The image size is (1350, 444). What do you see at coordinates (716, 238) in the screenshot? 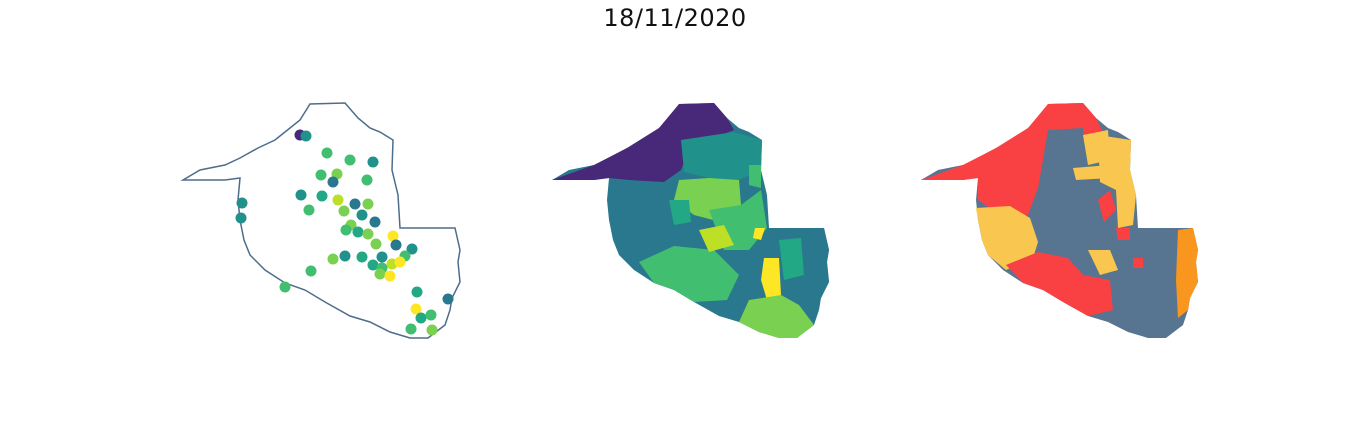
I see `region-mid-green` at bounding box center [716, 238].